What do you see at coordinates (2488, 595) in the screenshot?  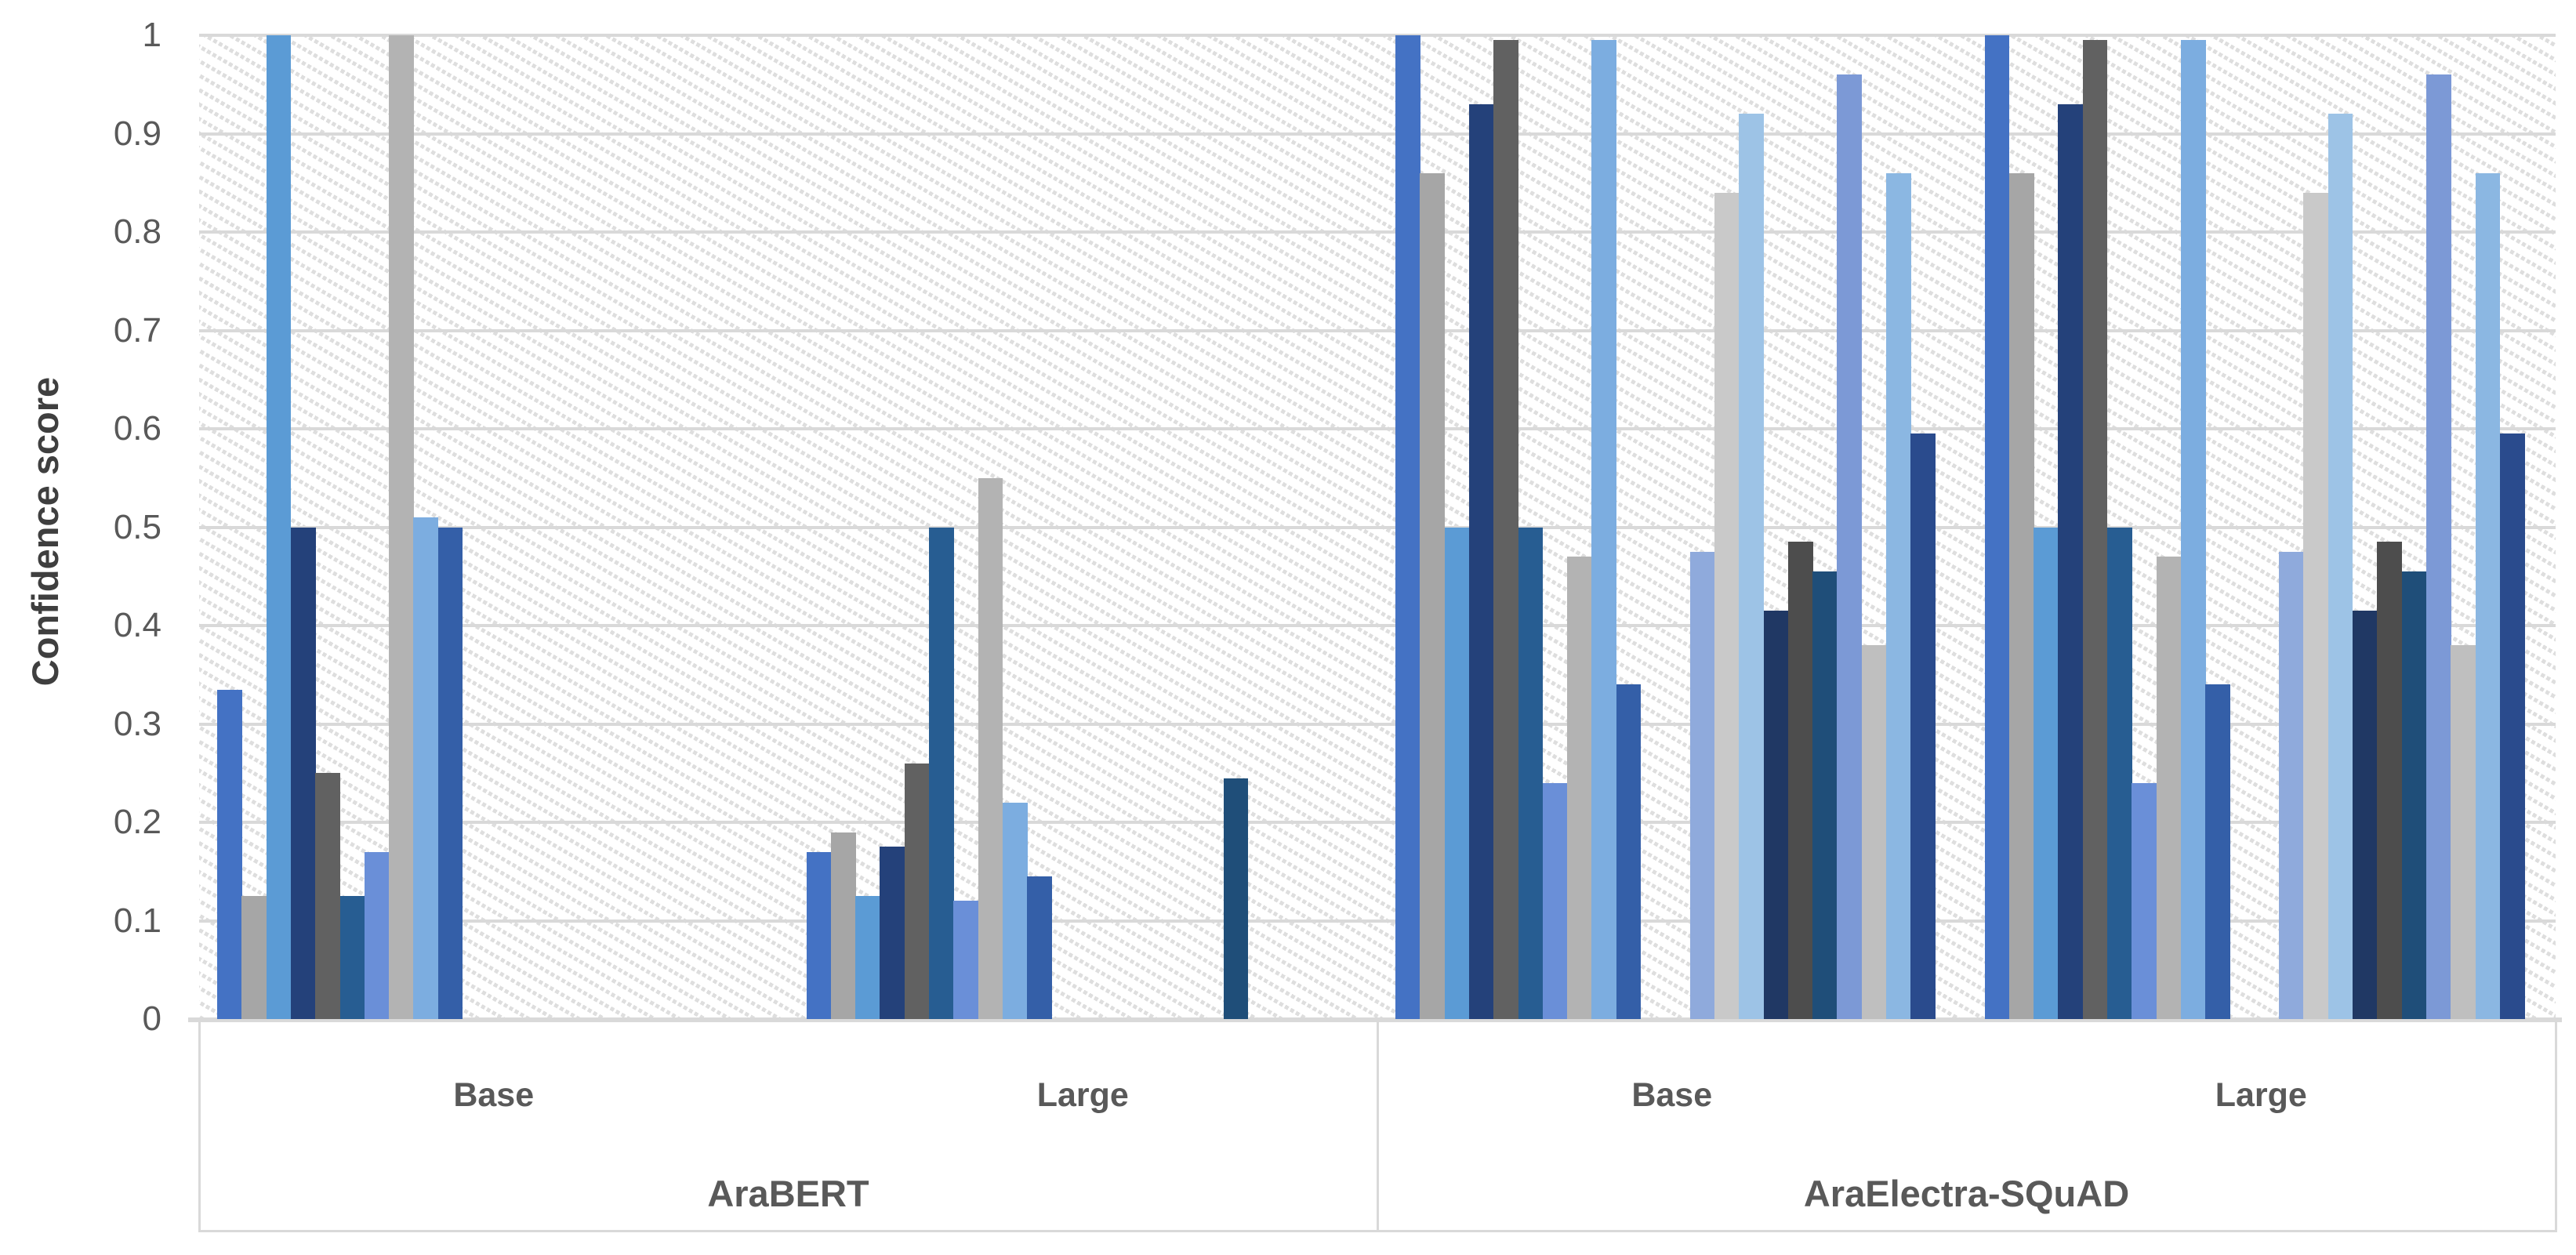 I see `bar-item21-araelectra-squad-large` at bounding box center [2488, 595].